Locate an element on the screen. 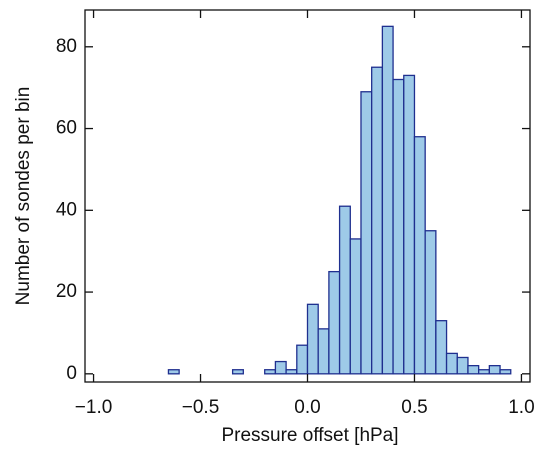  x-axis-label: Pressure offset [hPa] is located at coordinates (309, 435).